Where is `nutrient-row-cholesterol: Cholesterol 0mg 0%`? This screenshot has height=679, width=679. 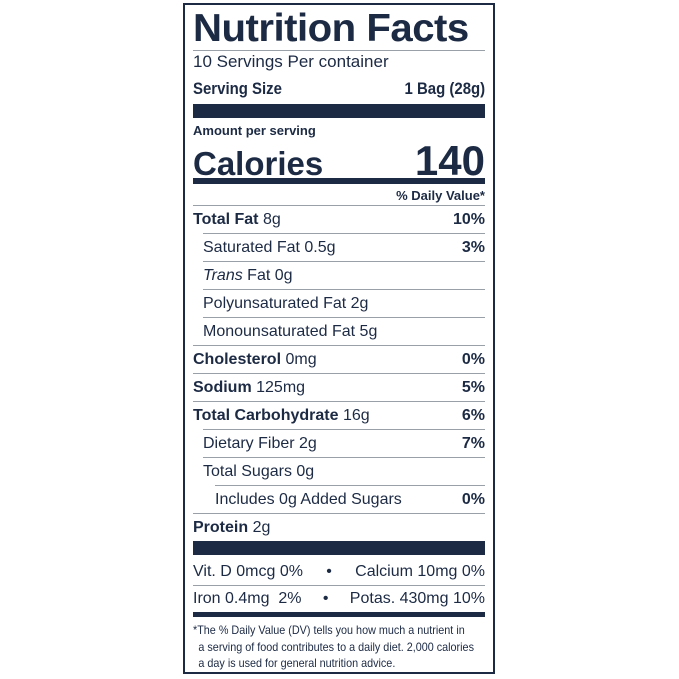
nutrient-row-cholesterol: Cholesterol 0mg 0% is located at coordinates (339, 359).